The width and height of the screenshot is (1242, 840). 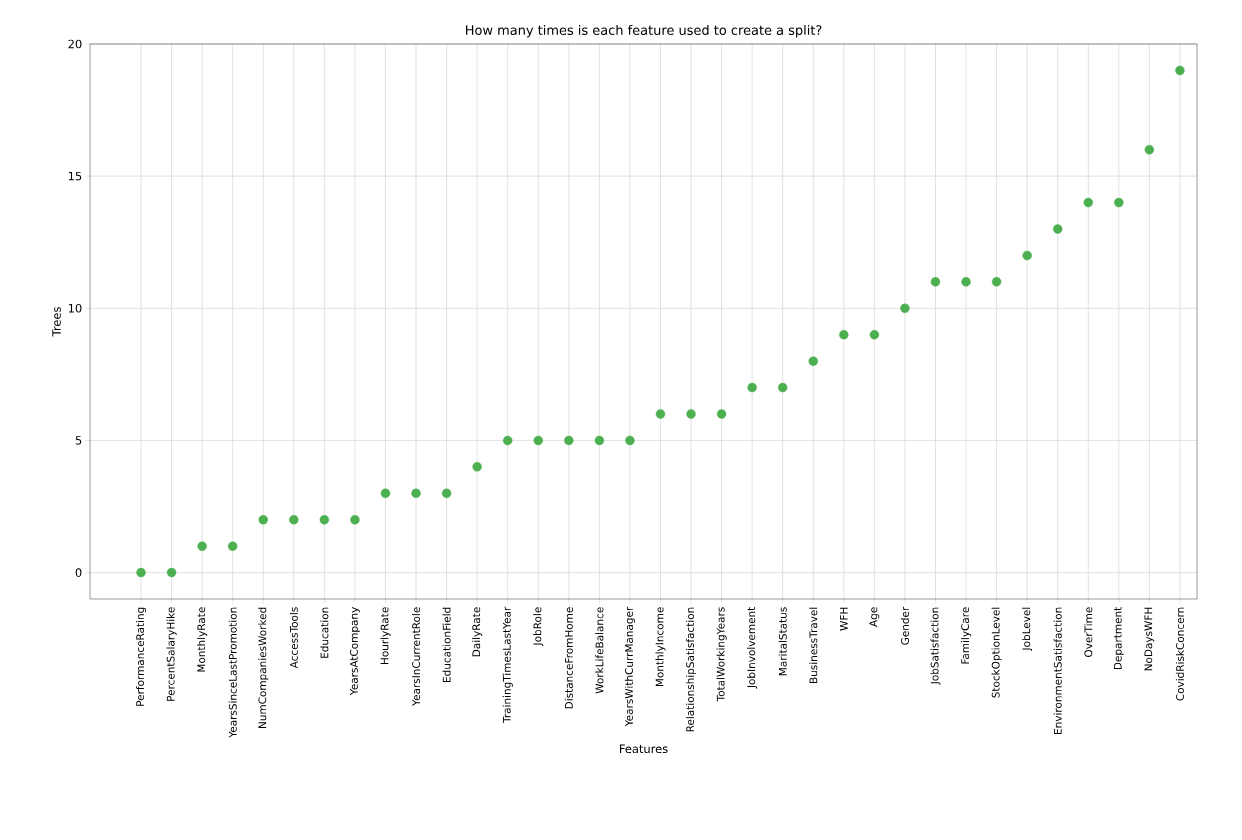 What do you see at coordinates (904, 625) in the screenshot?
I see `x-tick-label: Gender` at bounding box center [904, 625].